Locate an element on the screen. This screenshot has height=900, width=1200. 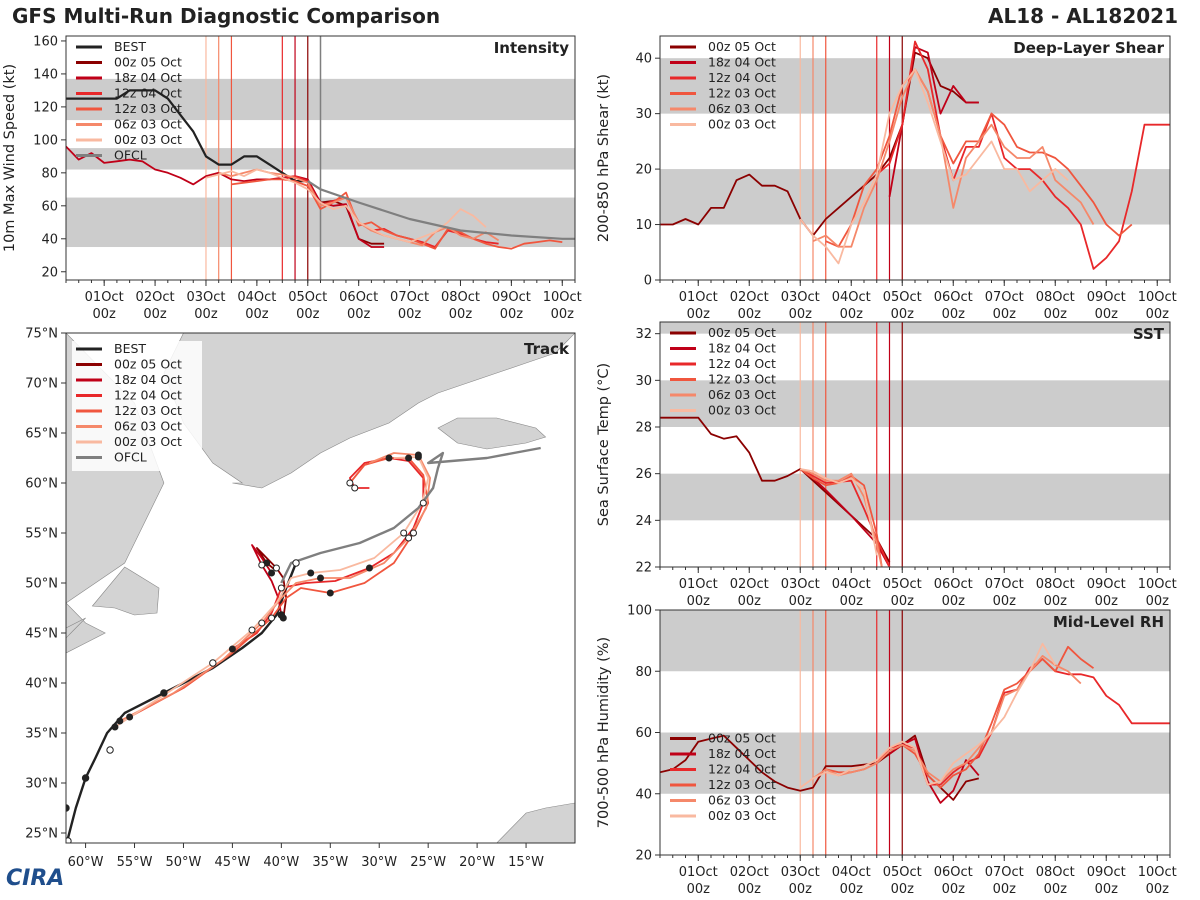
legend-label: 00z 03 Oct is located at coordinates (742, 815).